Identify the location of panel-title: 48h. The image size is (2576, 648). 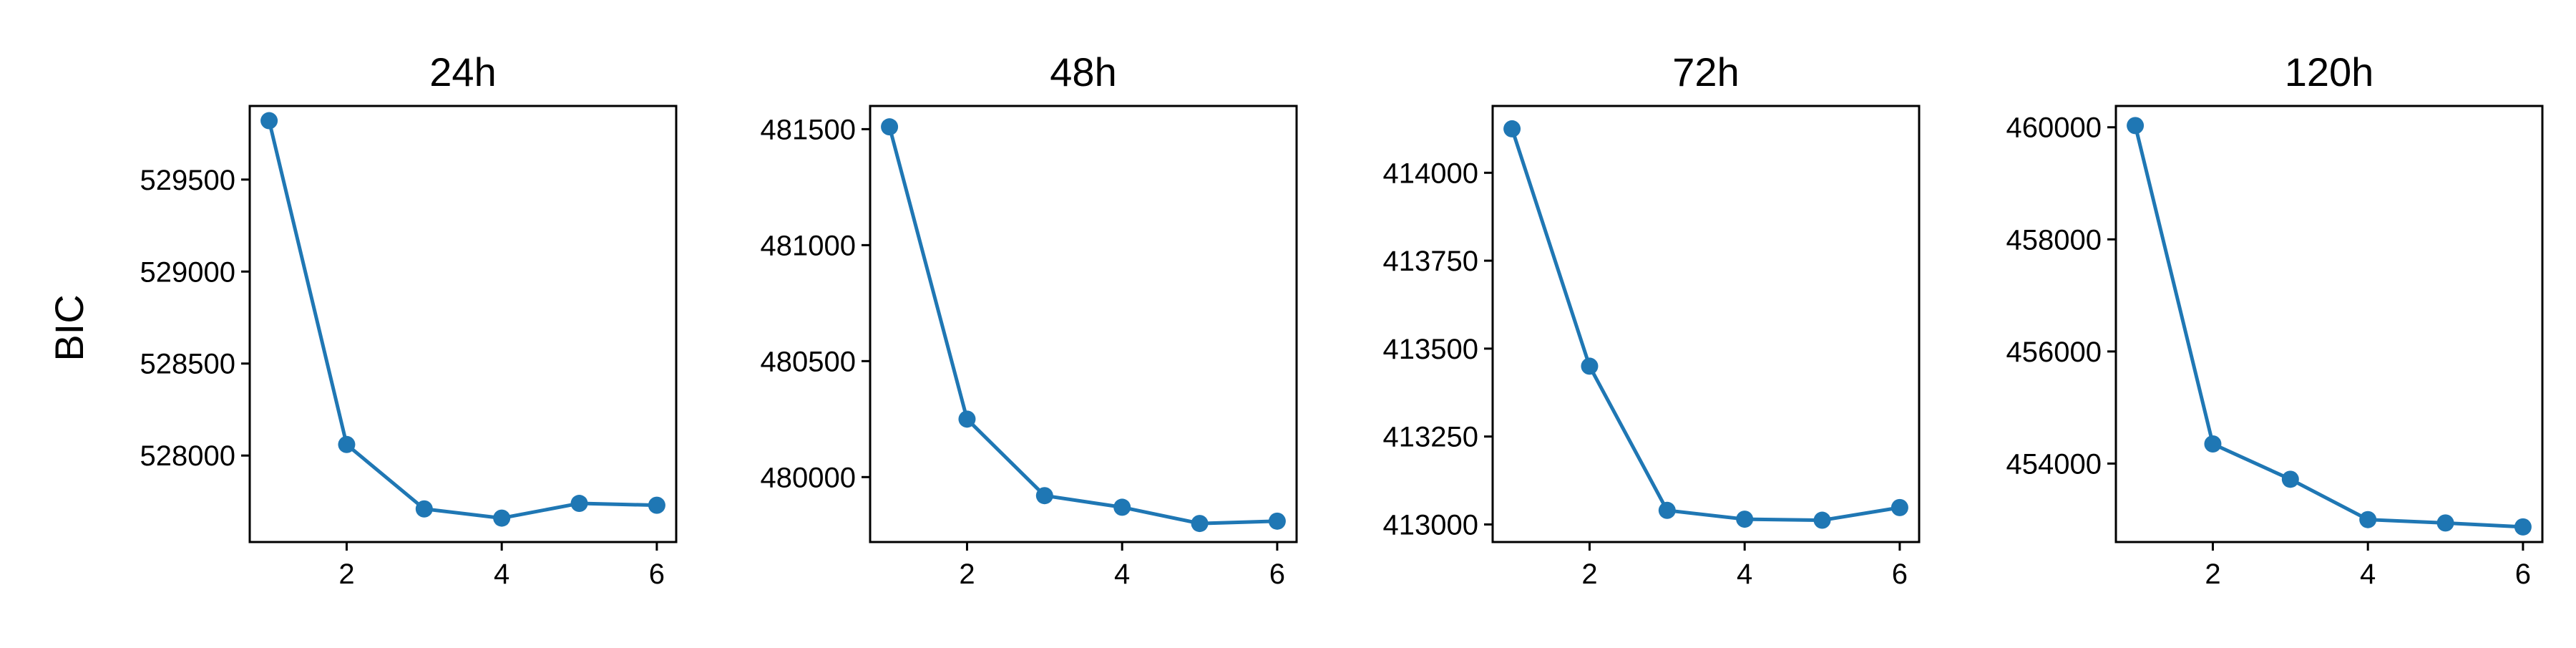
(1083, 72).